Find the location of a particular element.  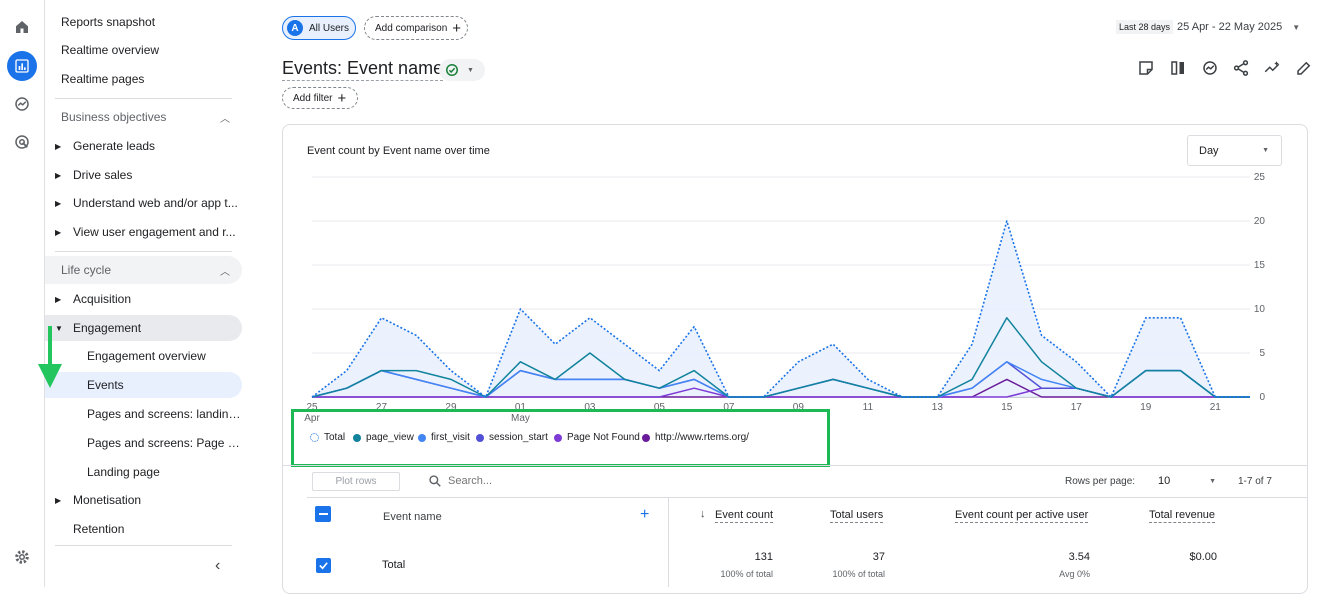

column-header-event-name: Event name is located at coordinates (412, 517).